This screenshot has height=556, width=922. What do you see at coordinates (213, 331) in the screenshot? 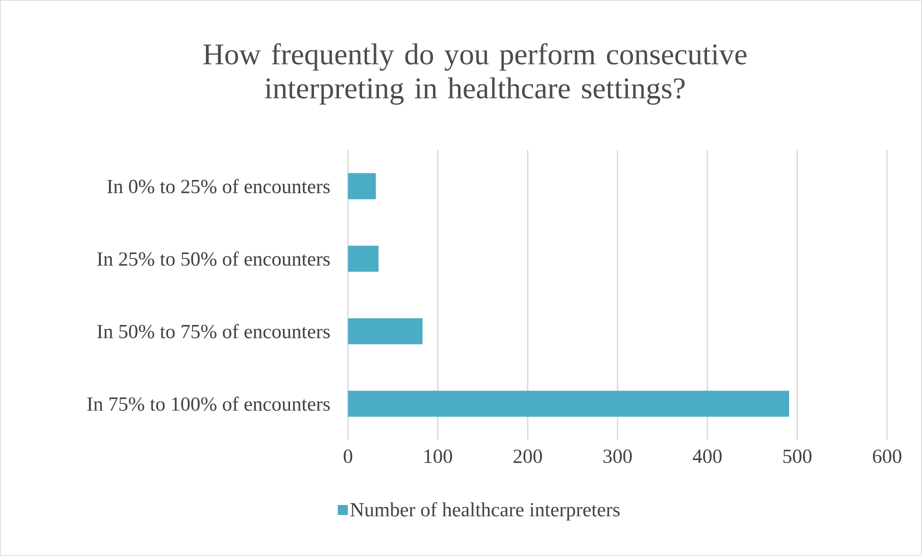
I see `y-tick-label: In 50% to 75% of encounters` at bounding box center [213, 331].